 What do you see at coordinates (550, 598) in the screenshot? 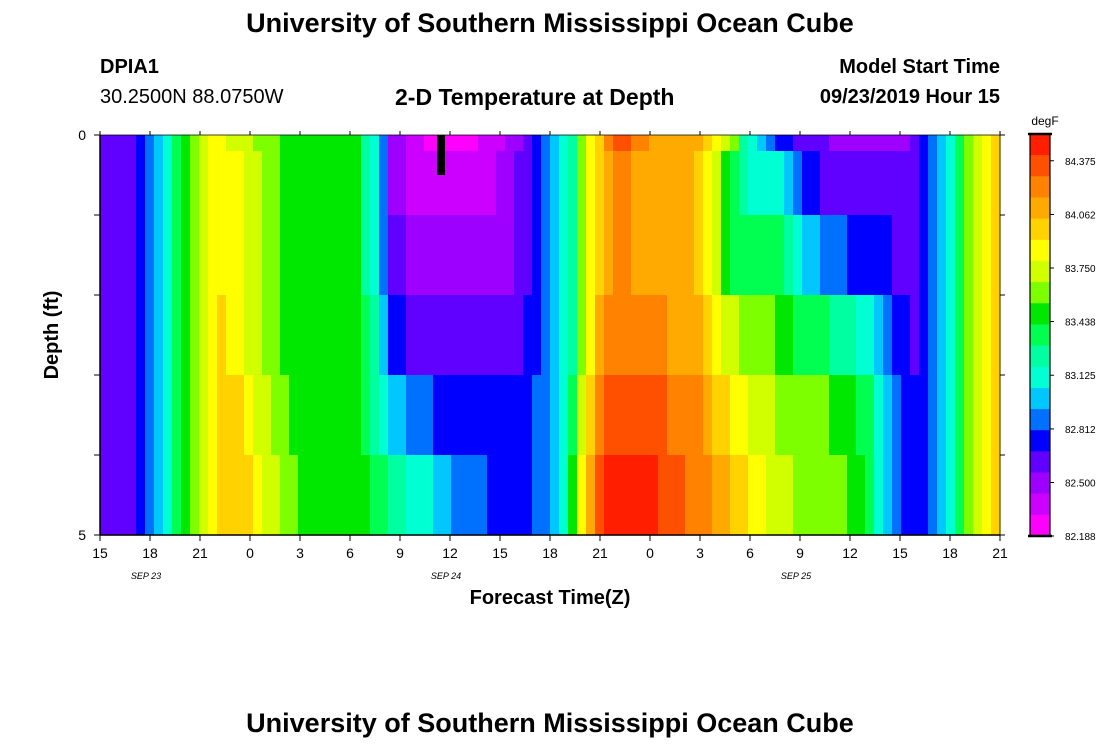
I see `x-axis-label: Forecast Time(Z)` at bounding box center [550, 598].